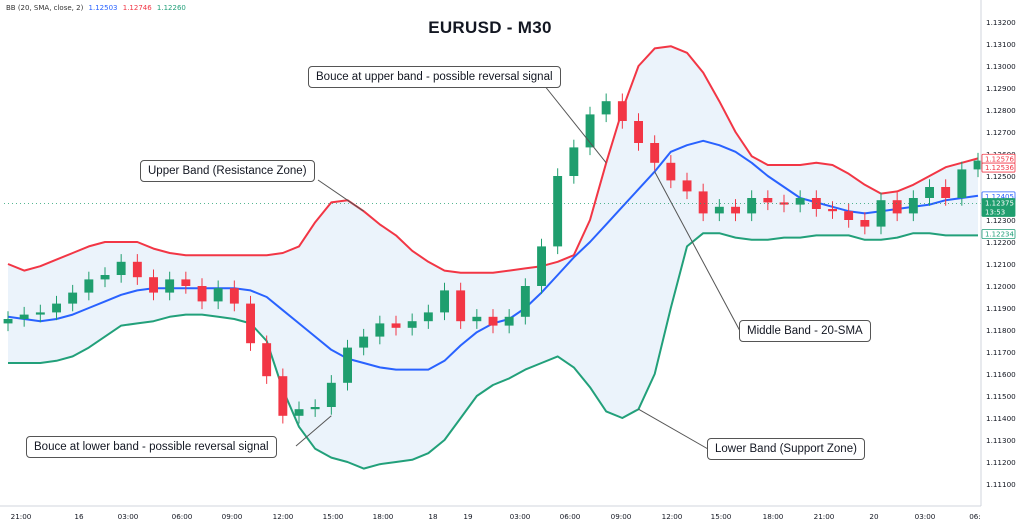  I want to click on leader-upper-reversal, so click(575, 124).